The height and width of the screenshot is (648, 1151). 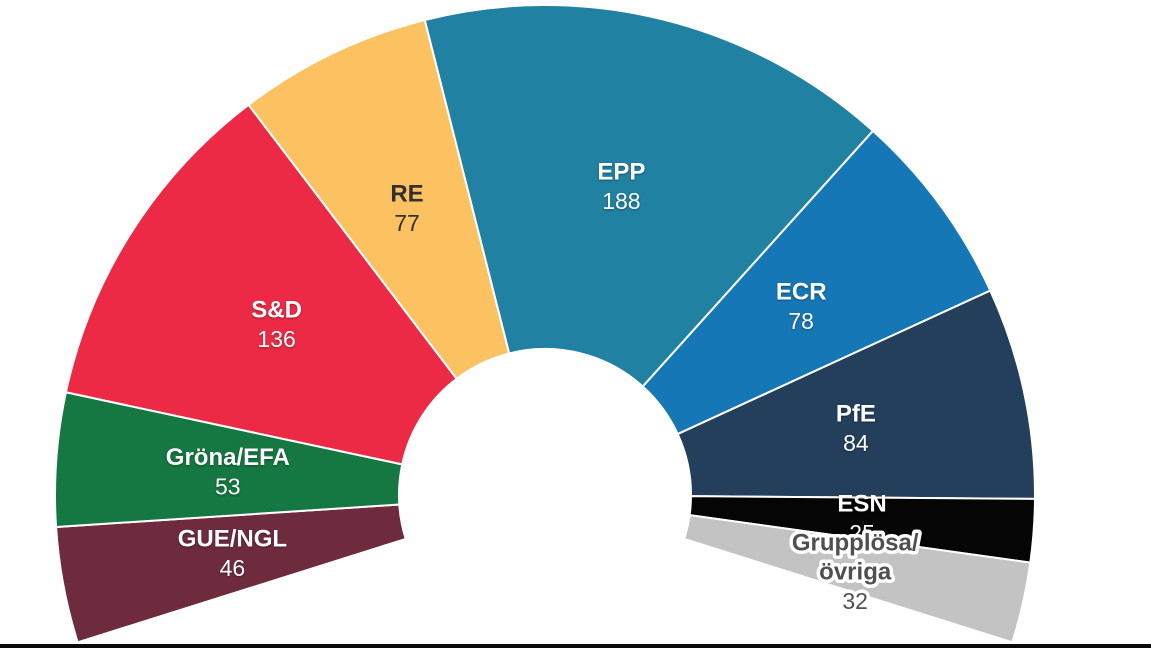 I want to click on label-re: RE, so click(x=406, y=194).